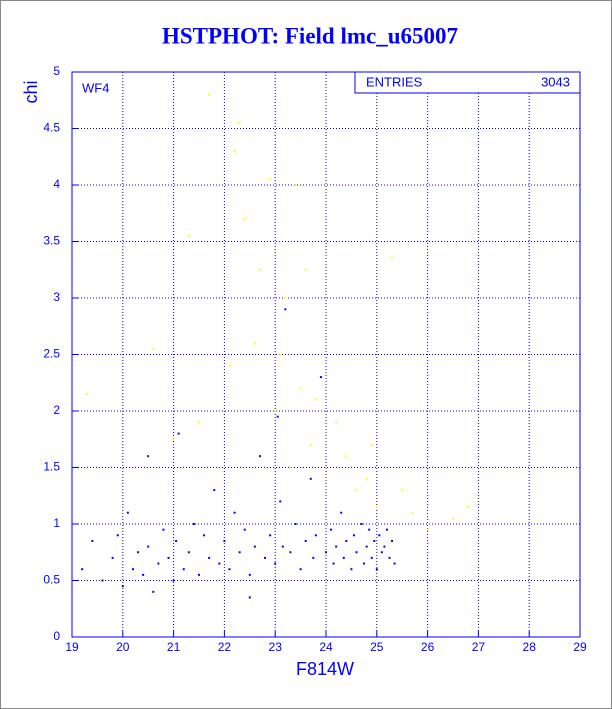  What do you see at coordinates (310, 35) in the screenshot?
I see `chart-title: HSTPHOT: Field lmc_u65007` at bounding box center [310, 35].